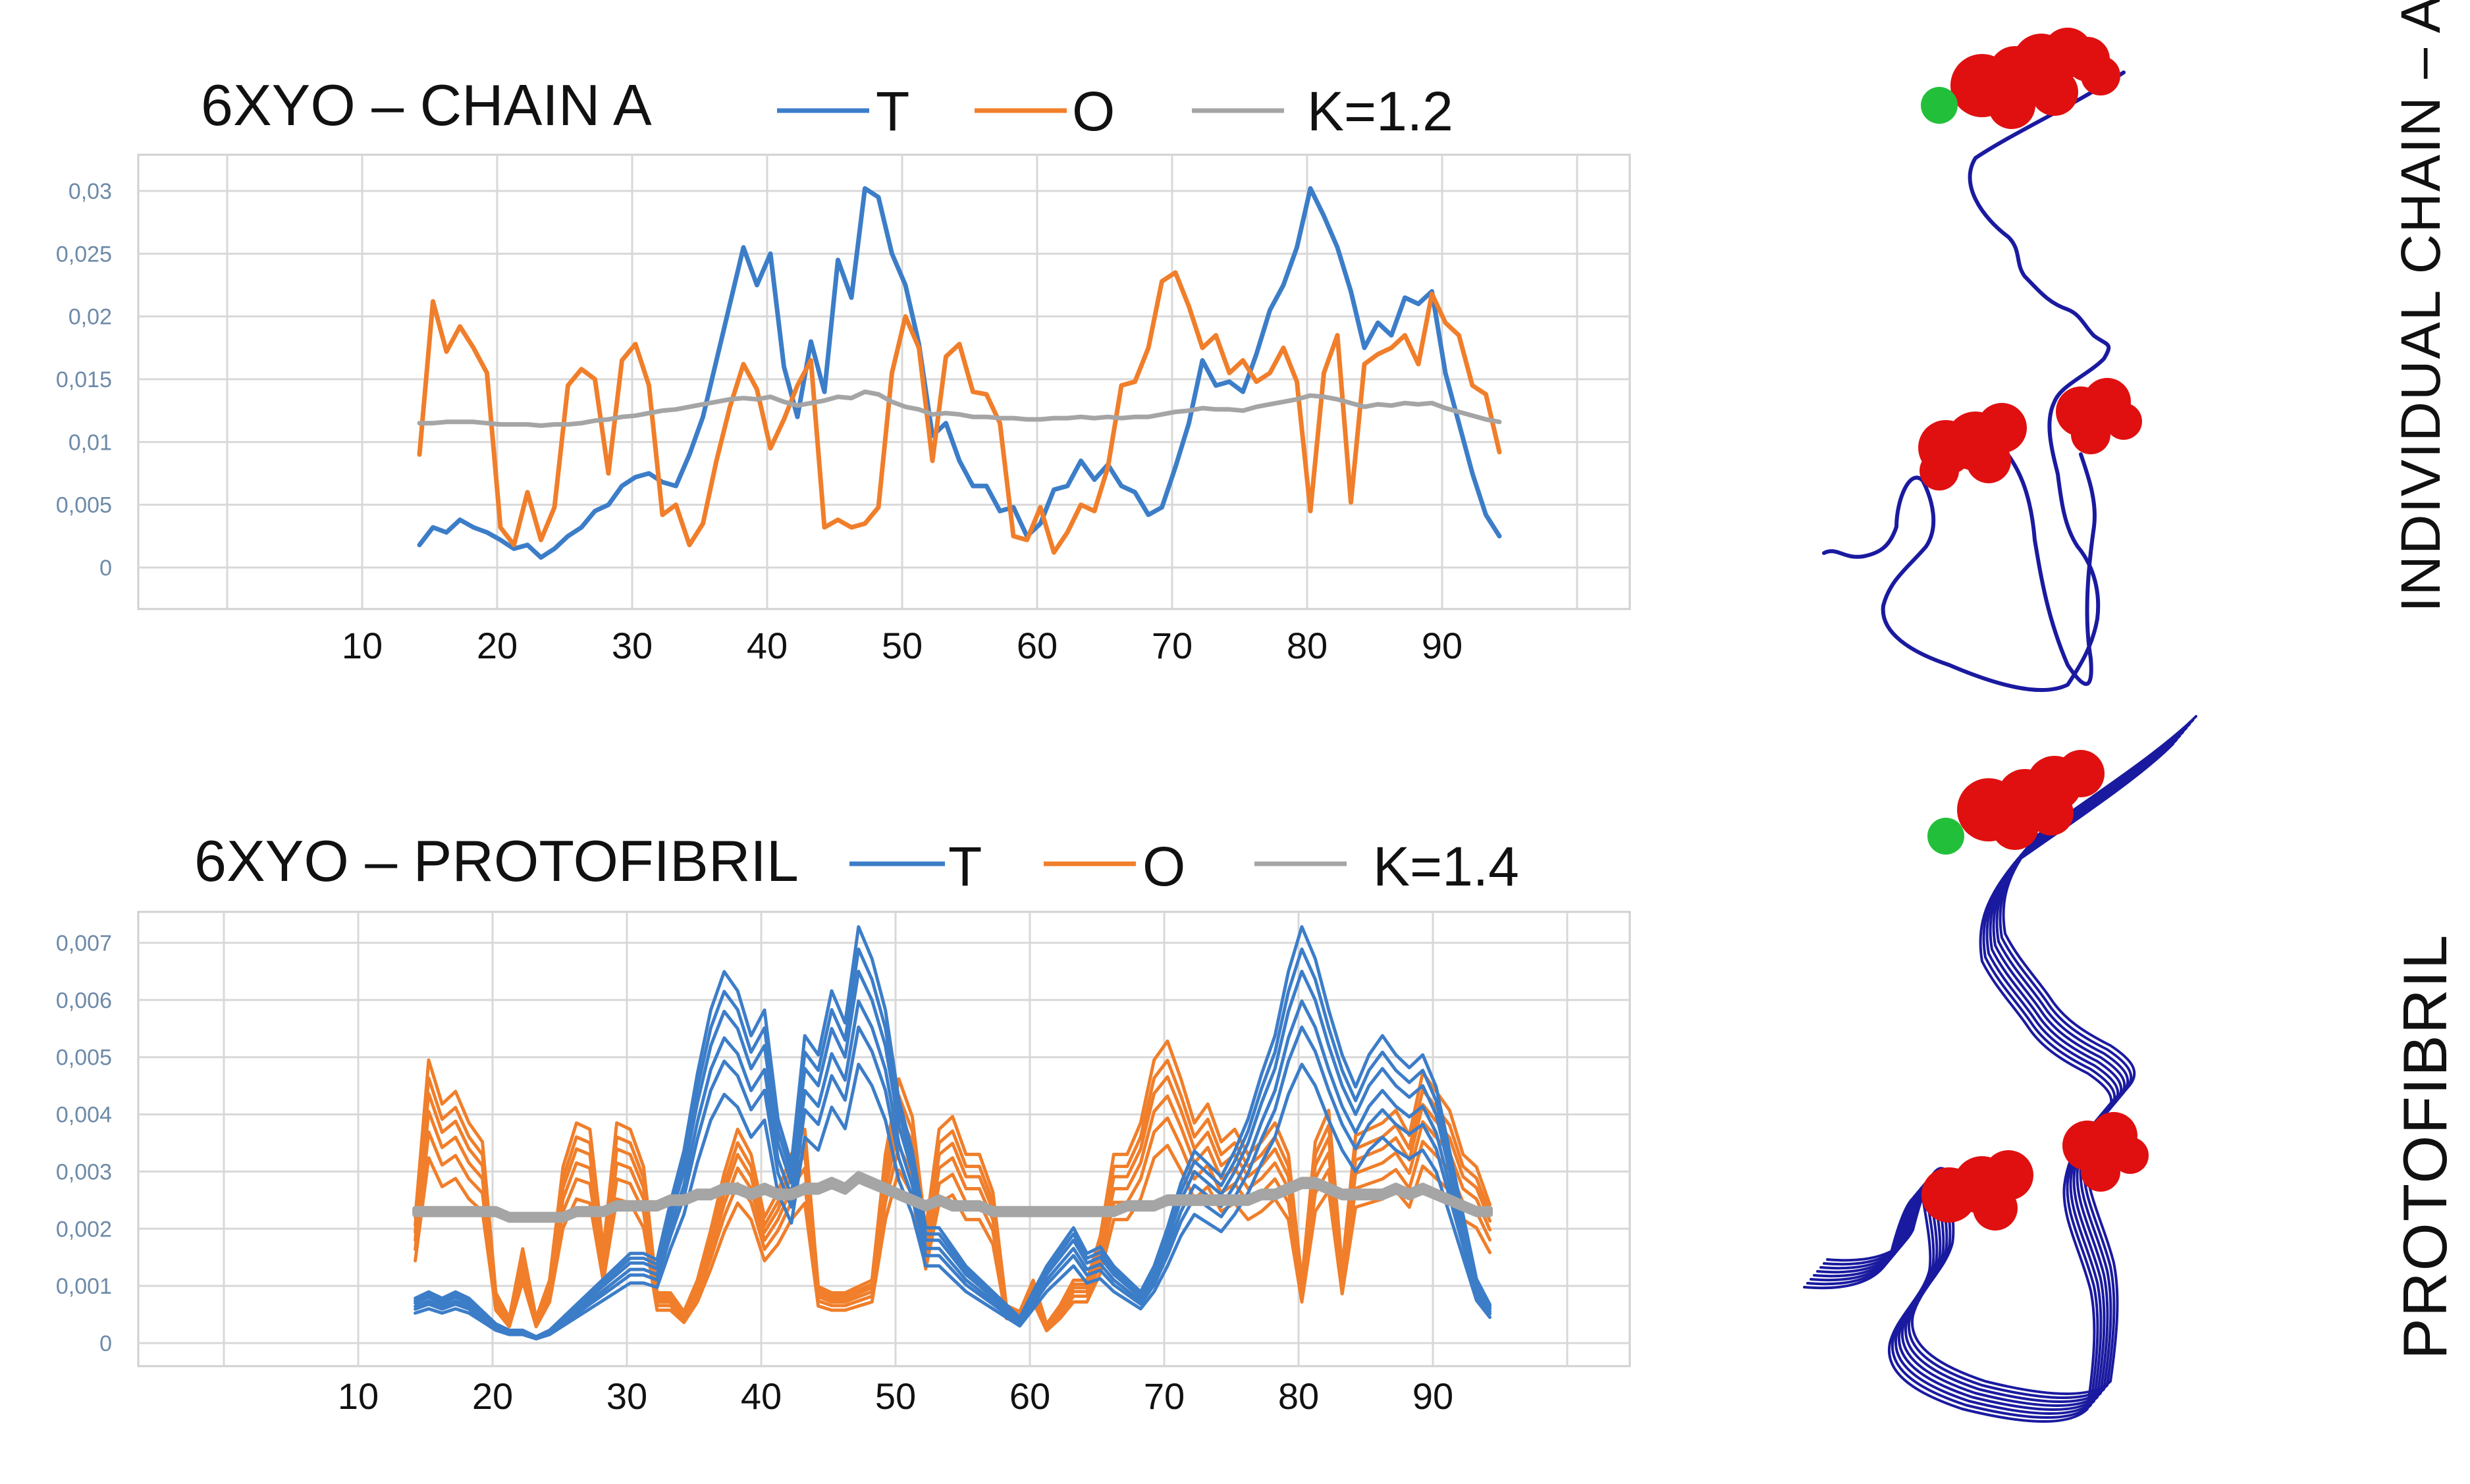 This screenshot has width=2470, height=1484. I want to click on legend-label-k: K=1.2, so click(1380, 111).